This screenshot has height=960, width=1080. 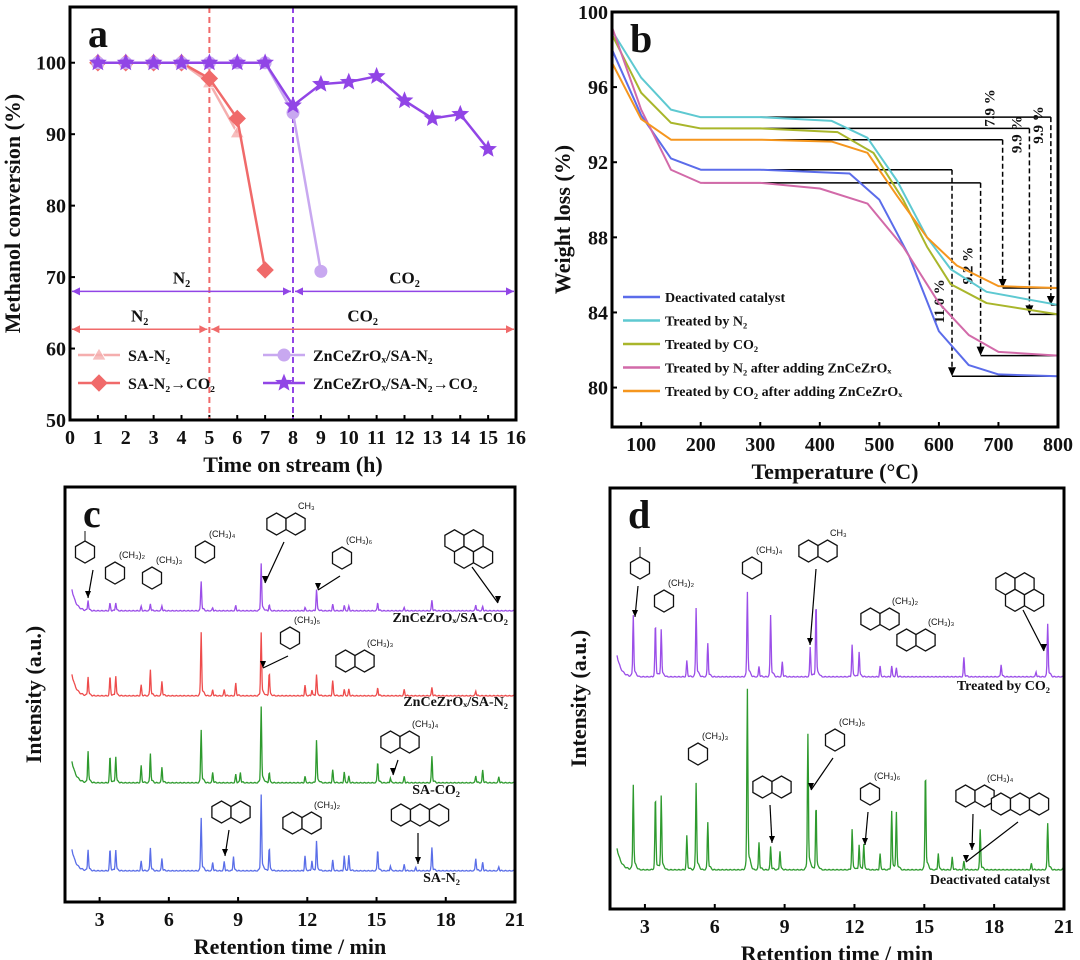 What do you see at coordinates (446, 920) in the screenshot?
I see `x-tick-label: 18` at bounding box center [446, 920].